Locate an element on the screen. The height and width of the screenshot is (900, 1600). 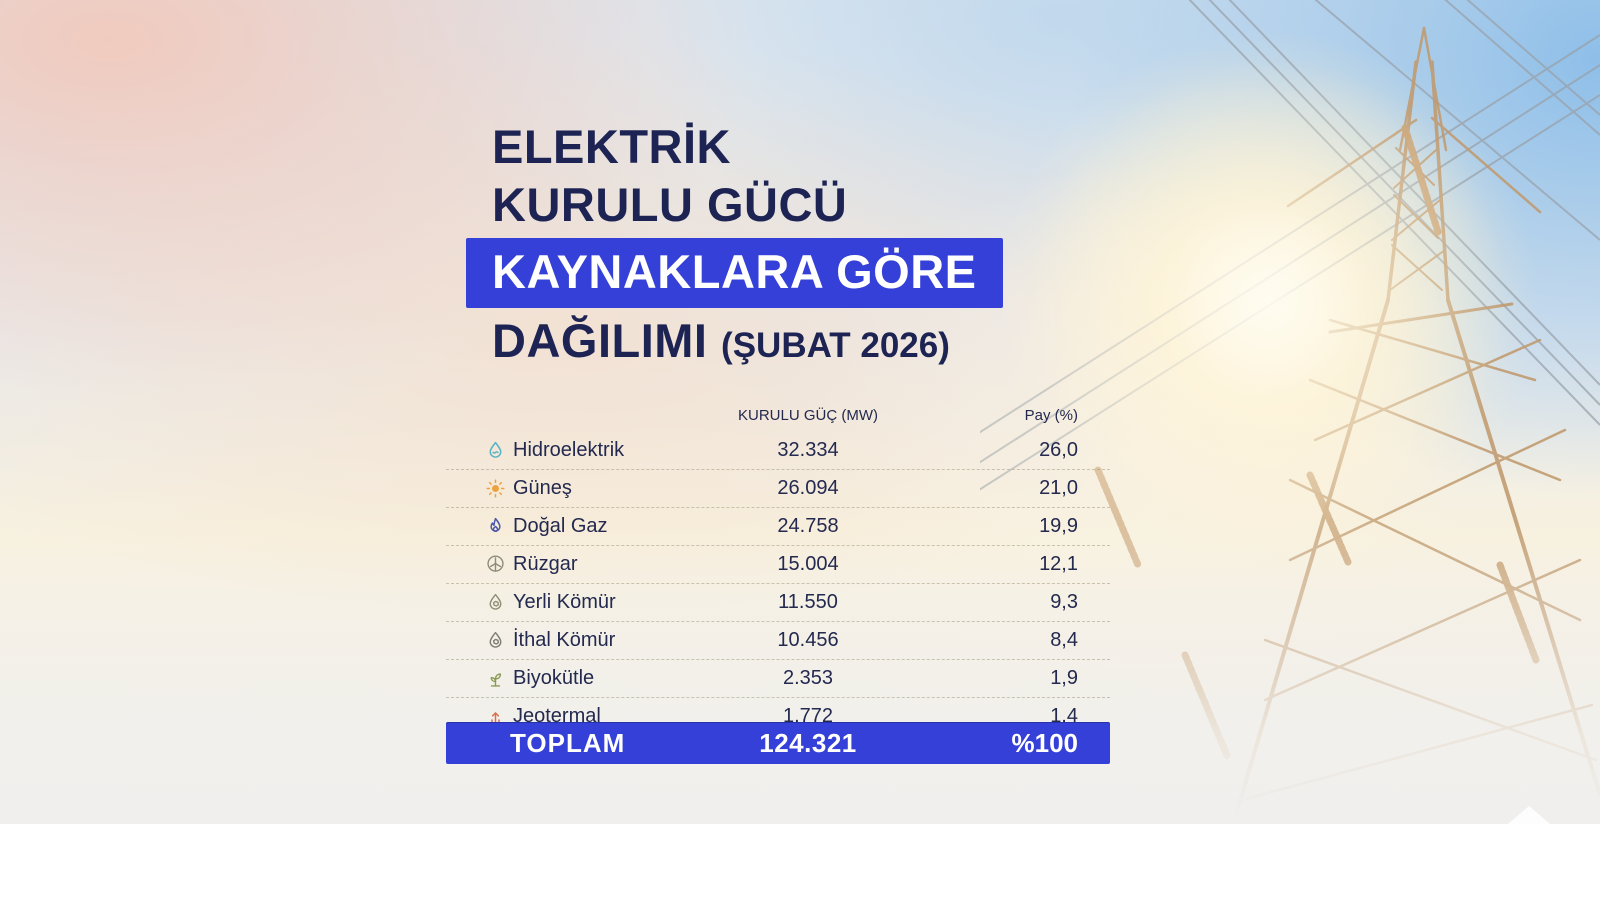
share-value: 1,4 is located at coordinates (1064, 716).